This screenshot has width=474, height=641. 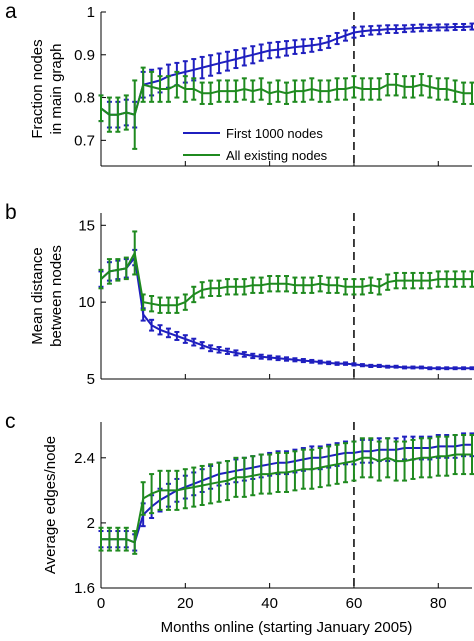 I want to click on y-axis-title: between nodes, so click(x=56, y=296).